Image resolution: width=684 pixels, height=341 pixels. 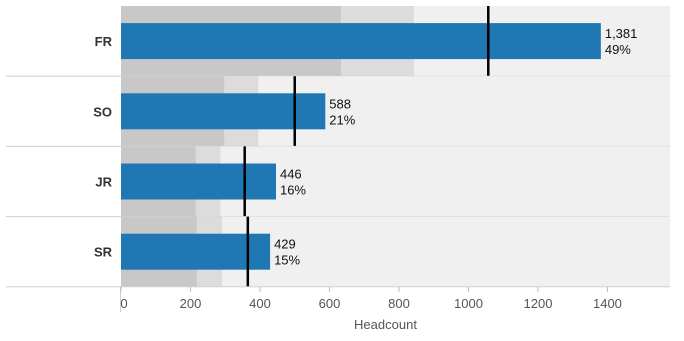 I want to click on value-label-fr: 1,381, so click(x=621, y=33).